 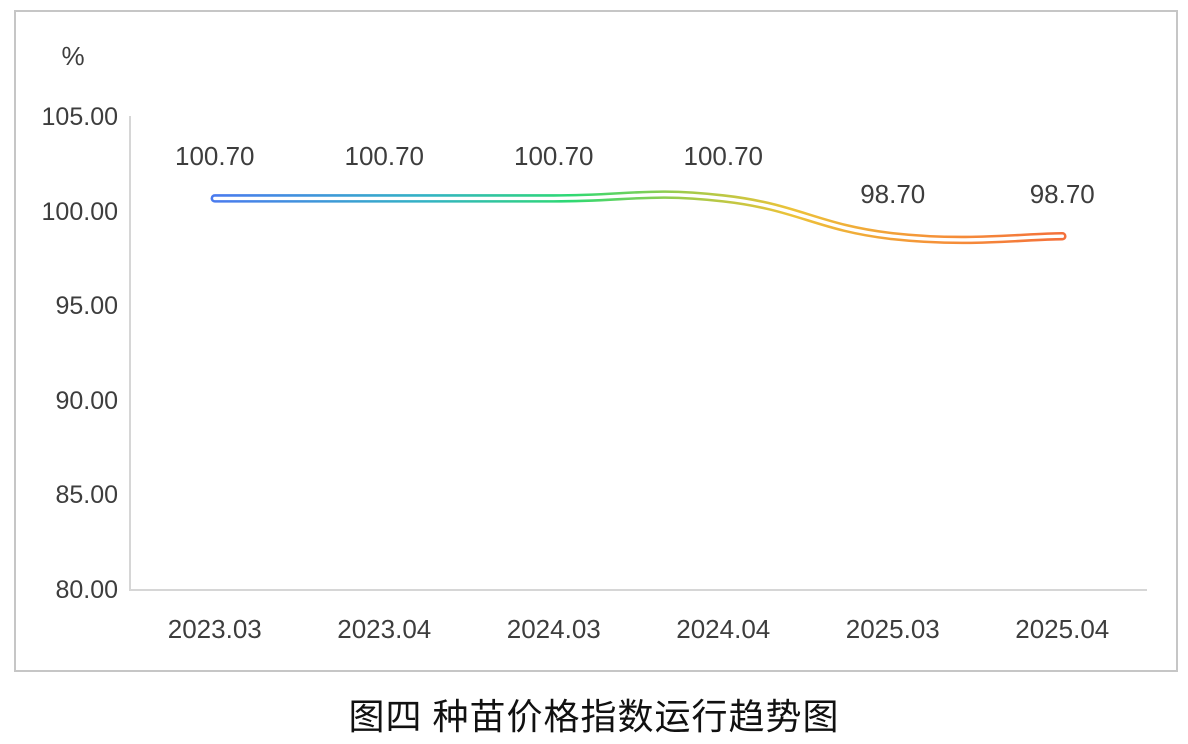 I want to click on x-axis-category-label: 2025.03, so click(x=892, y=629).